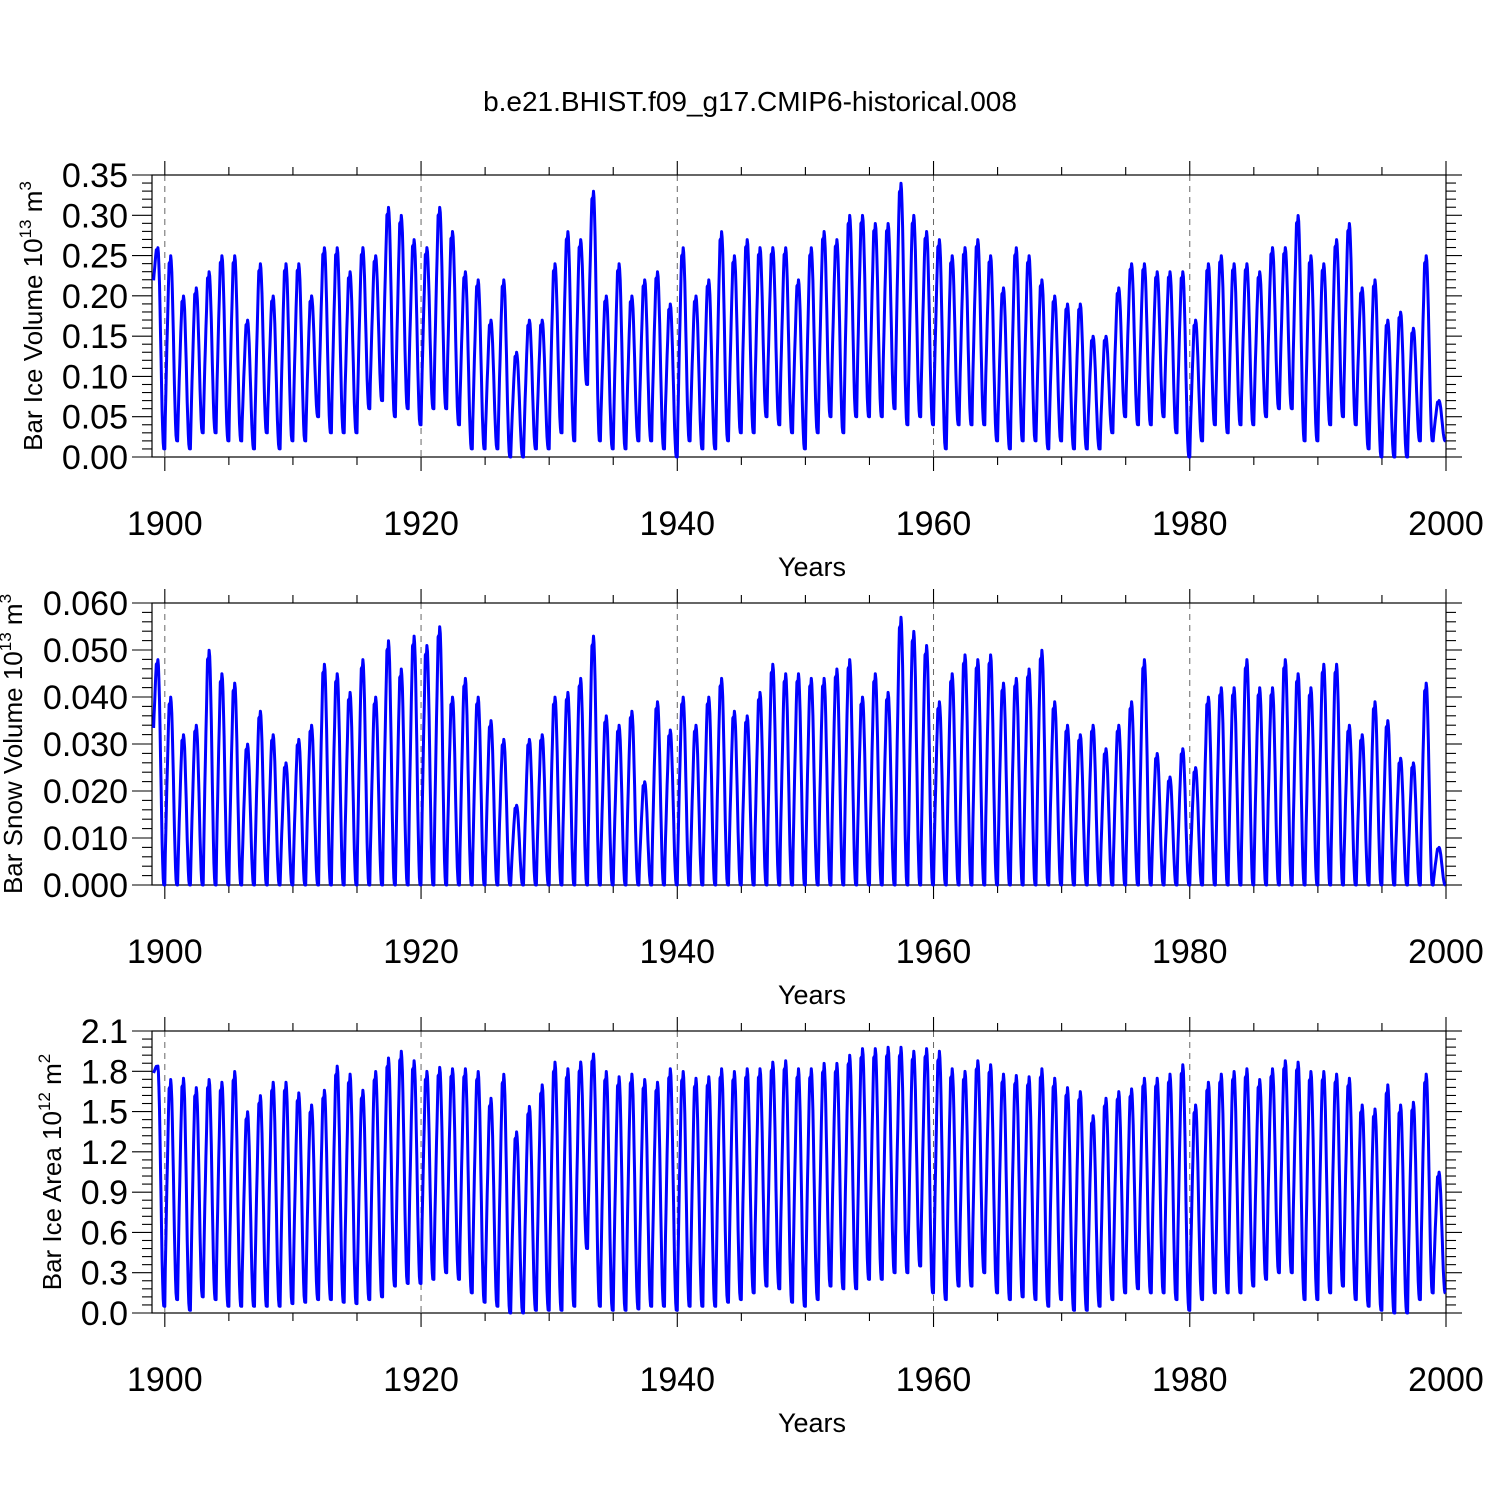 The width and height of the screenshot is (1500, 1500). Describe the element at coordinates (85, 651) in the screenshot. I see `snow-volume-y-tick-label: 0.050` at that location.